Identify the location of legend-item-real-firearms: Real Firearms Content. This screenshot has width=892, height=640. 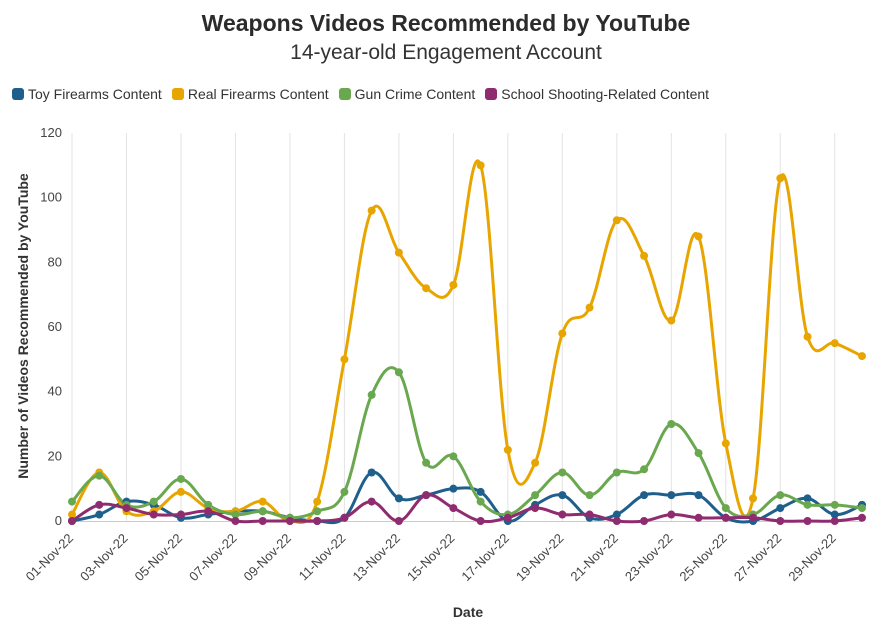
(250, 94).